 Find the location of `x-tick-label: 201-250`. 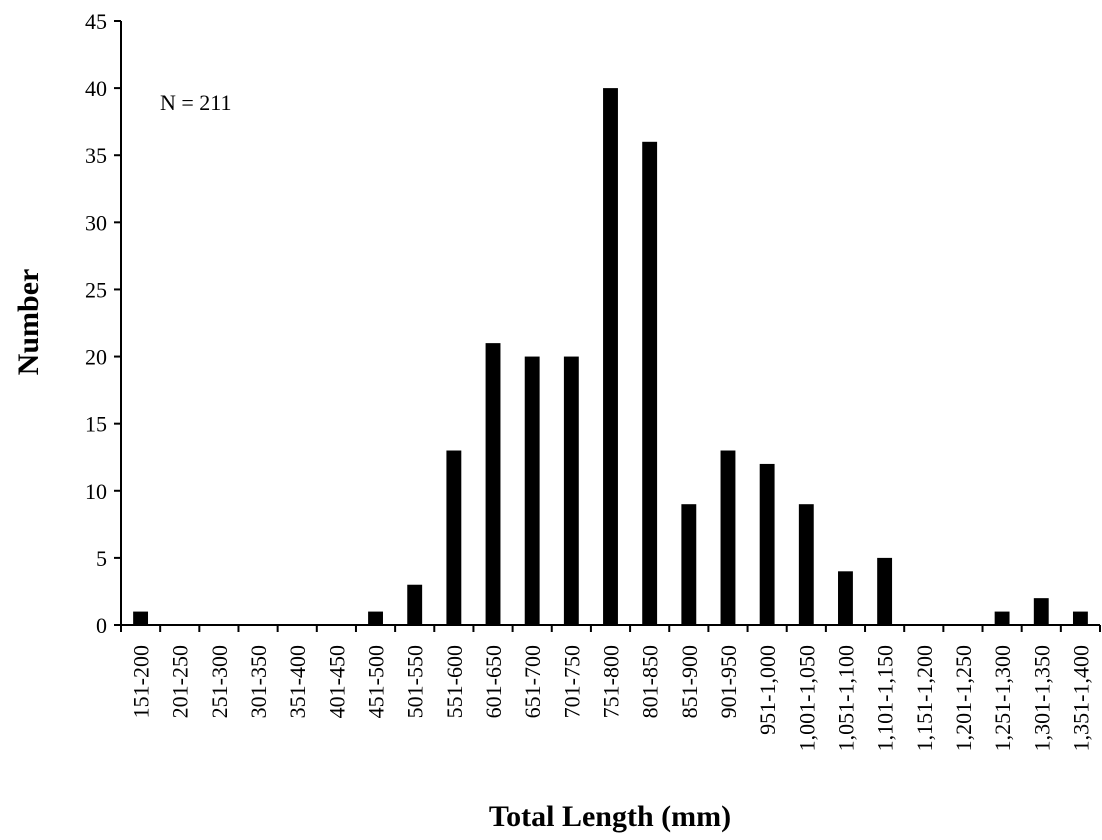

x-tick-label: 201-250 is located at coordinates (180, 681).